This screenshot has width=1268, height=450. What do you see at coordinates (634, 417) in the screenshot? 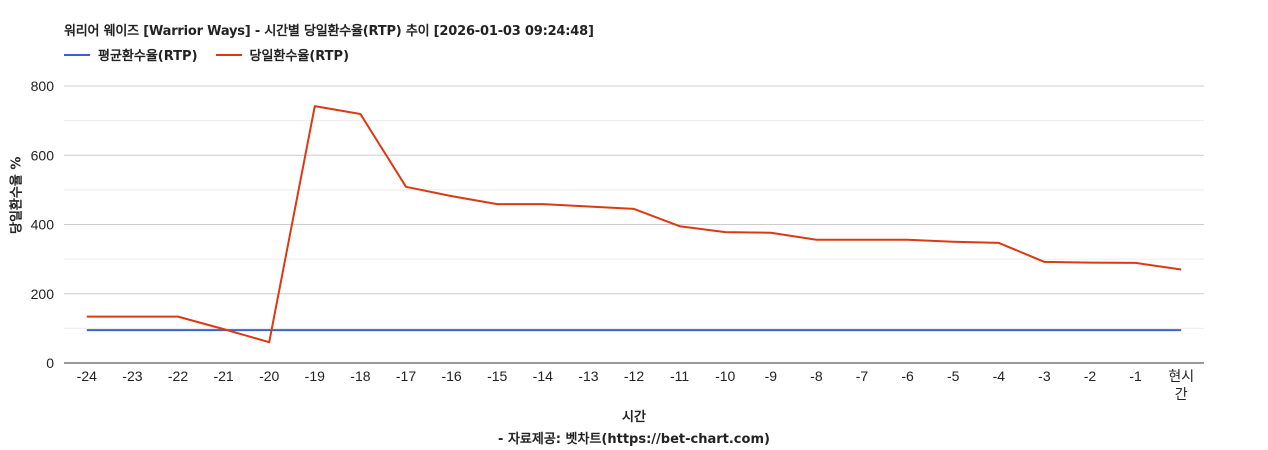
I see `x-axis-label: 시간` at bounding box center [634, 417].